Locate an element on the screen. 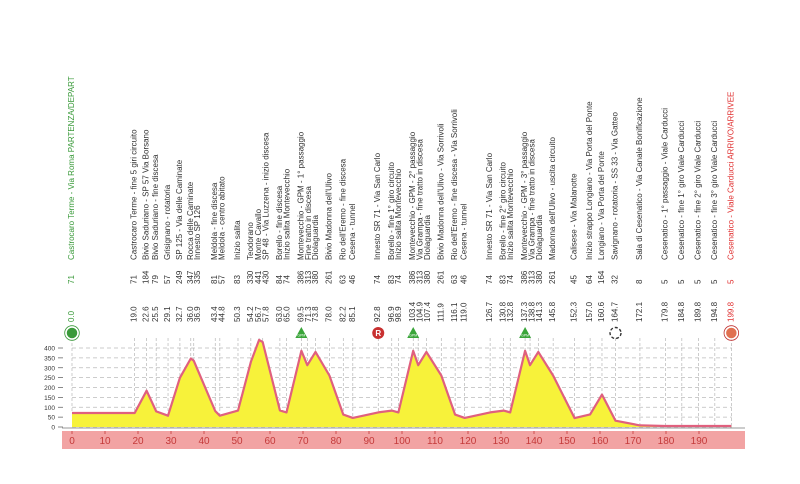 The width and height of the screenshot is (800, 484). waypoint-name: Bivio Saduriano - fine discesa is located at coordinates (155, 207).